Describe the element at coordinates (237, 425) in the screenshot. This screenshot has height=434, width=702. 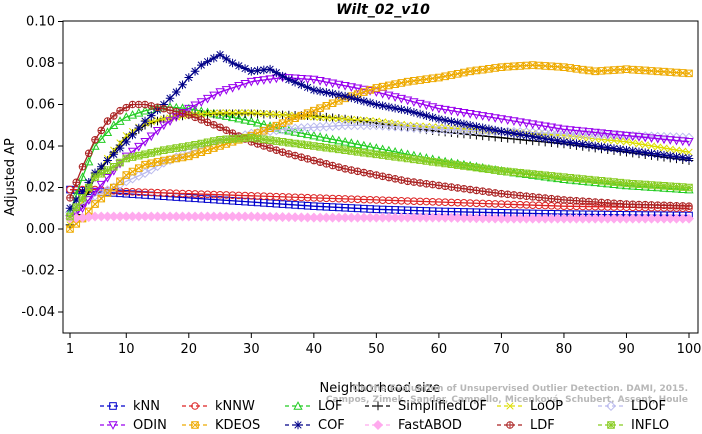
I see `legend-label-kdeos: KDEOS` at that location.